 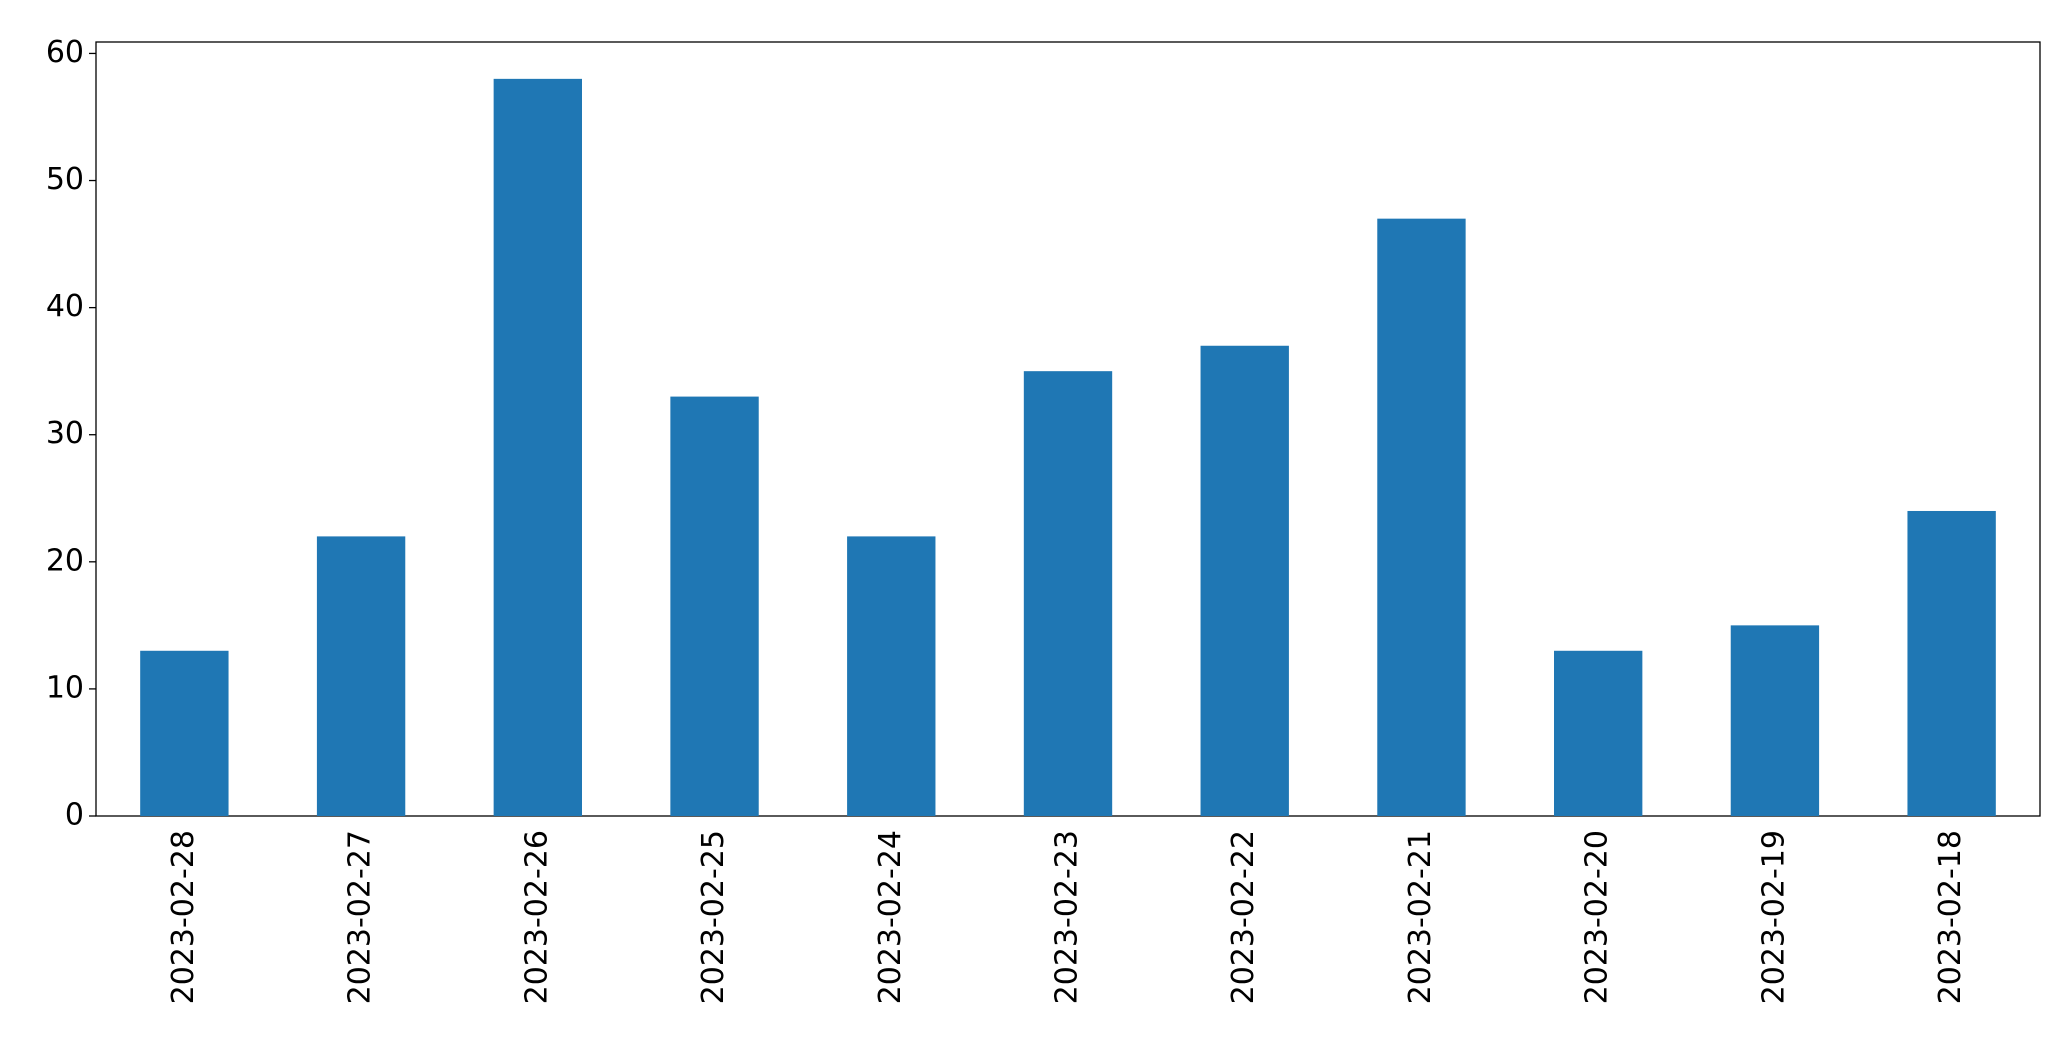 What do you see at coordinates (360, 917) in the screenshot?
I see `x-tick-label: 2023-02-27` at bounding box center [360, 917].